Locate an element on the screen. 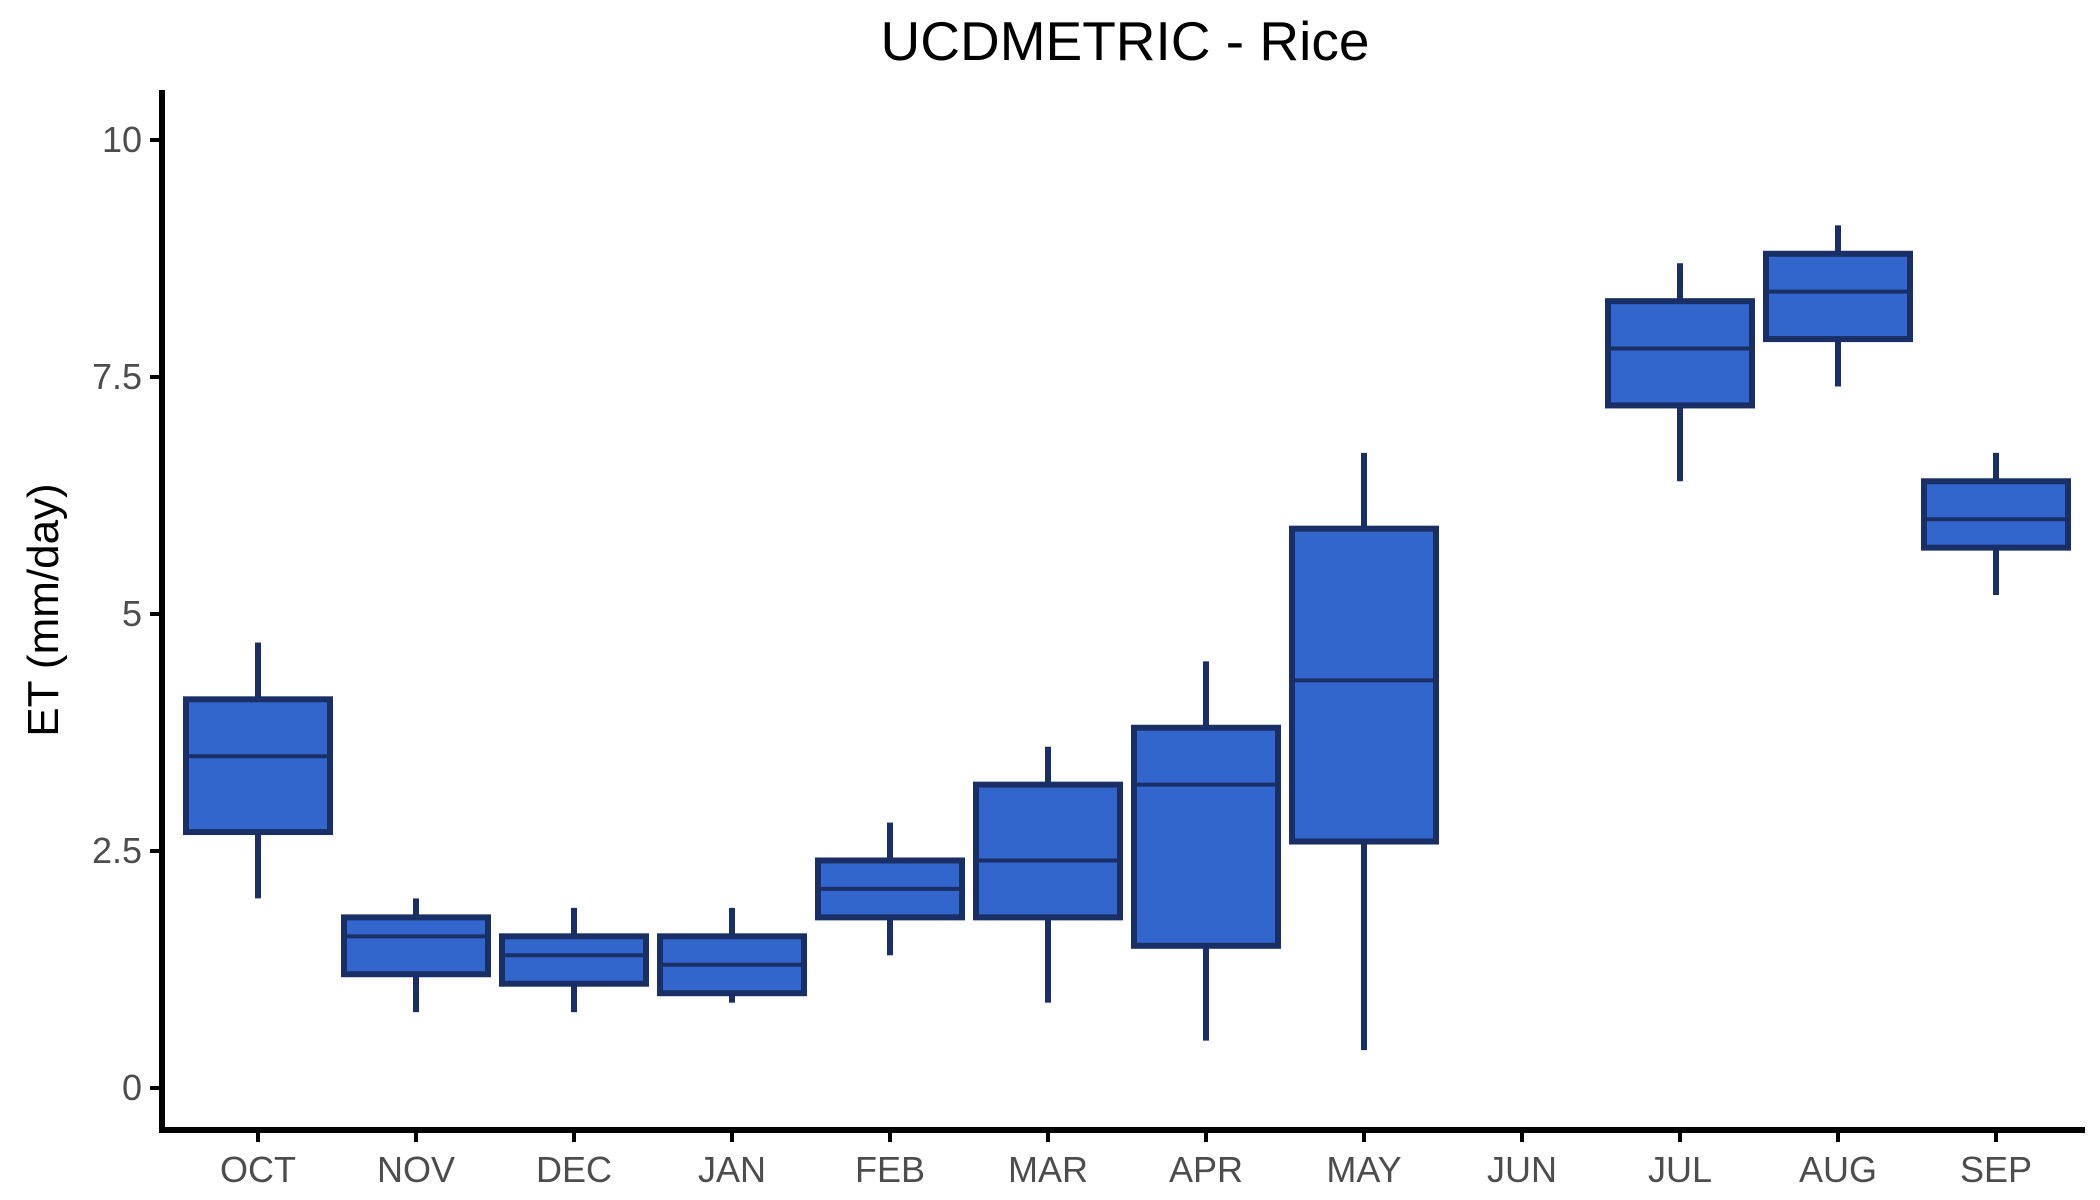  x-tick-label: DEC is located at coordinates (574, 1169).